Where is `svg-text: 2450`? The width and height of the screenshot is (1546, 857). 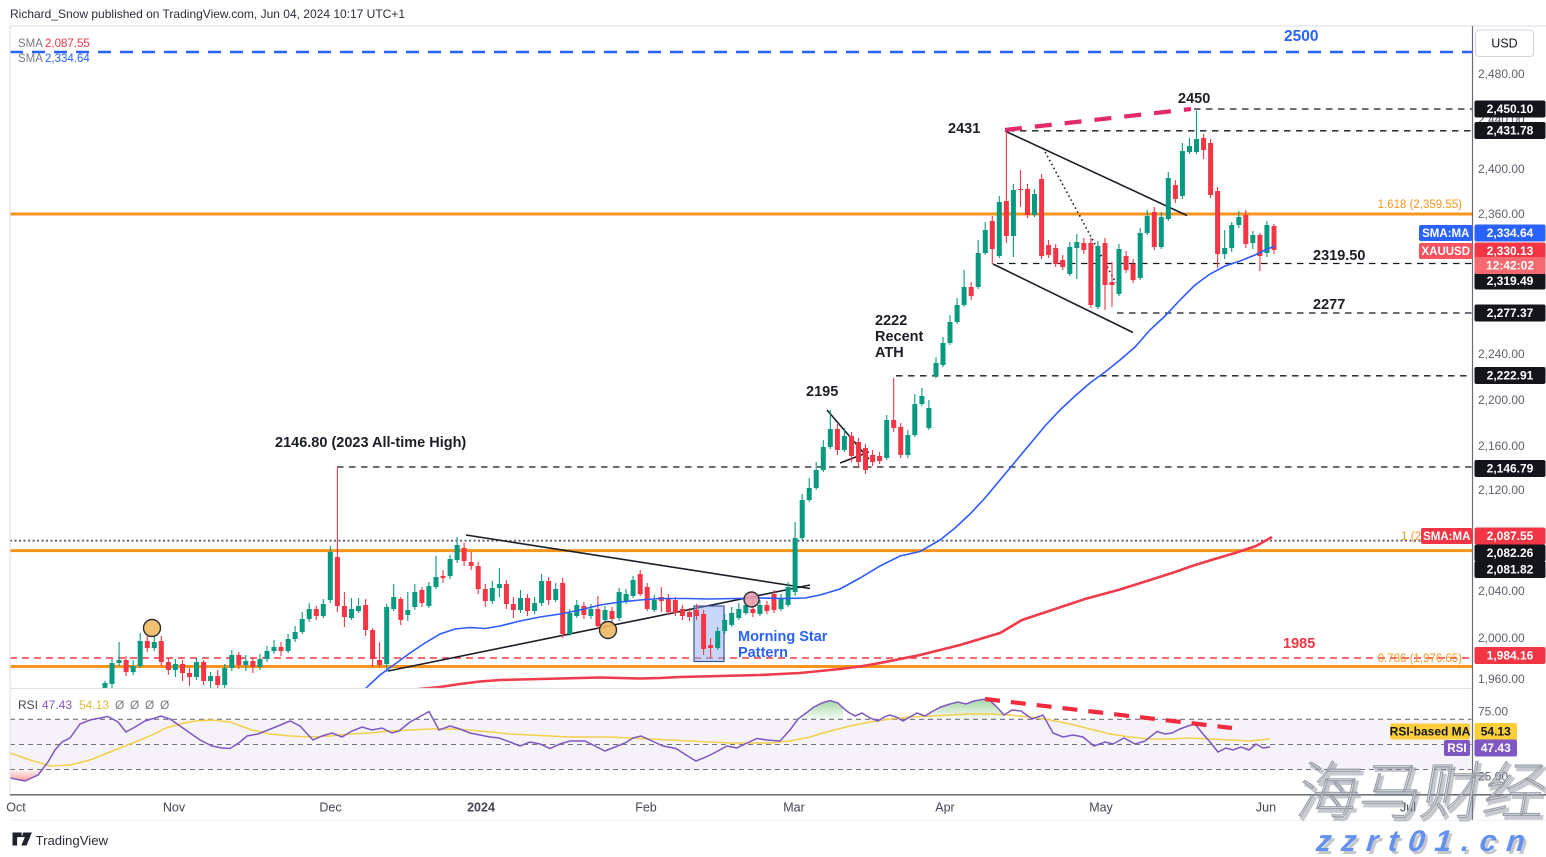 svg-text: 2450 is located at coordinates (1194, 99).